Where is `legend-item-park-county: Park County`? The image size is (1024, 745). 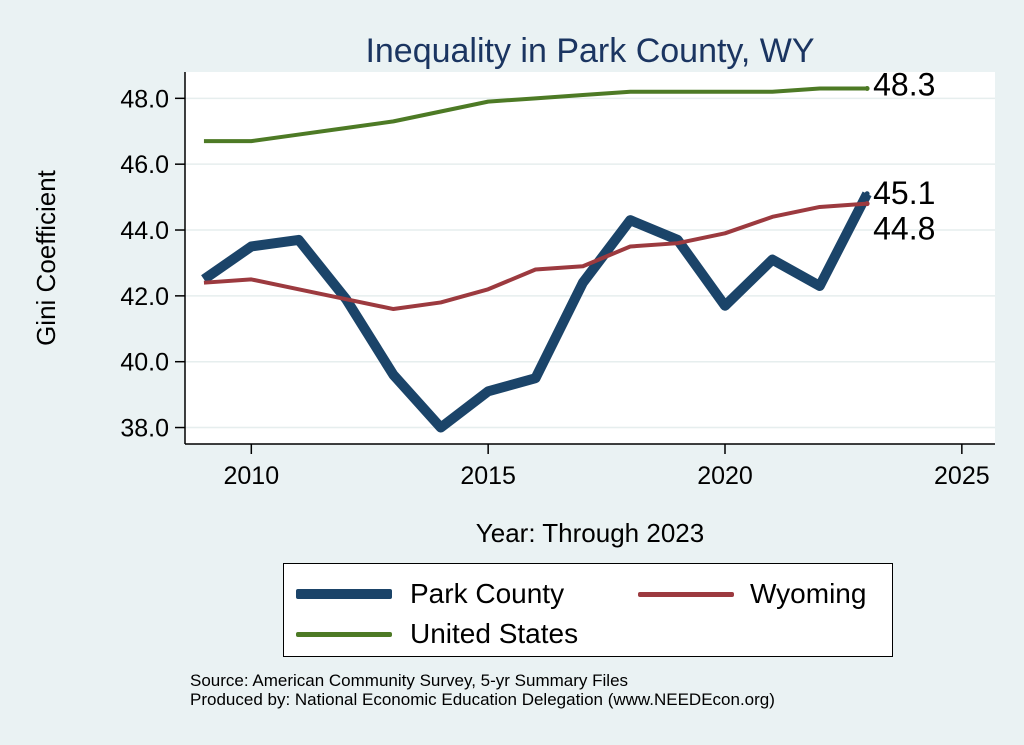 legend-item-park-county: Park County is located at coordinates (430, 594).